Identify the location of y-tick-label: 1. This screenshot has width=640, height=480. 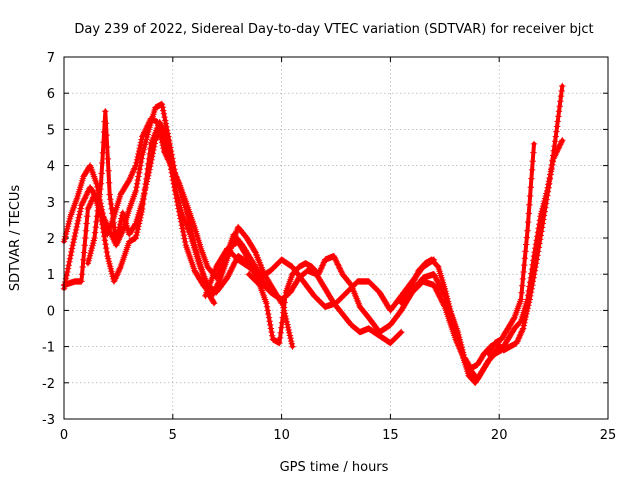
(51, 275).